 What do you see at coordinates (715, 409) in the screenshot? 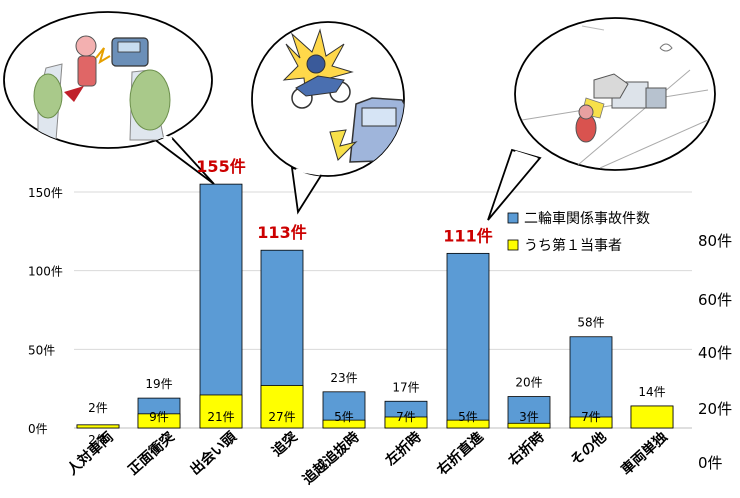
I see `right-tick-label: 20件` at bounding box center [715, 409].